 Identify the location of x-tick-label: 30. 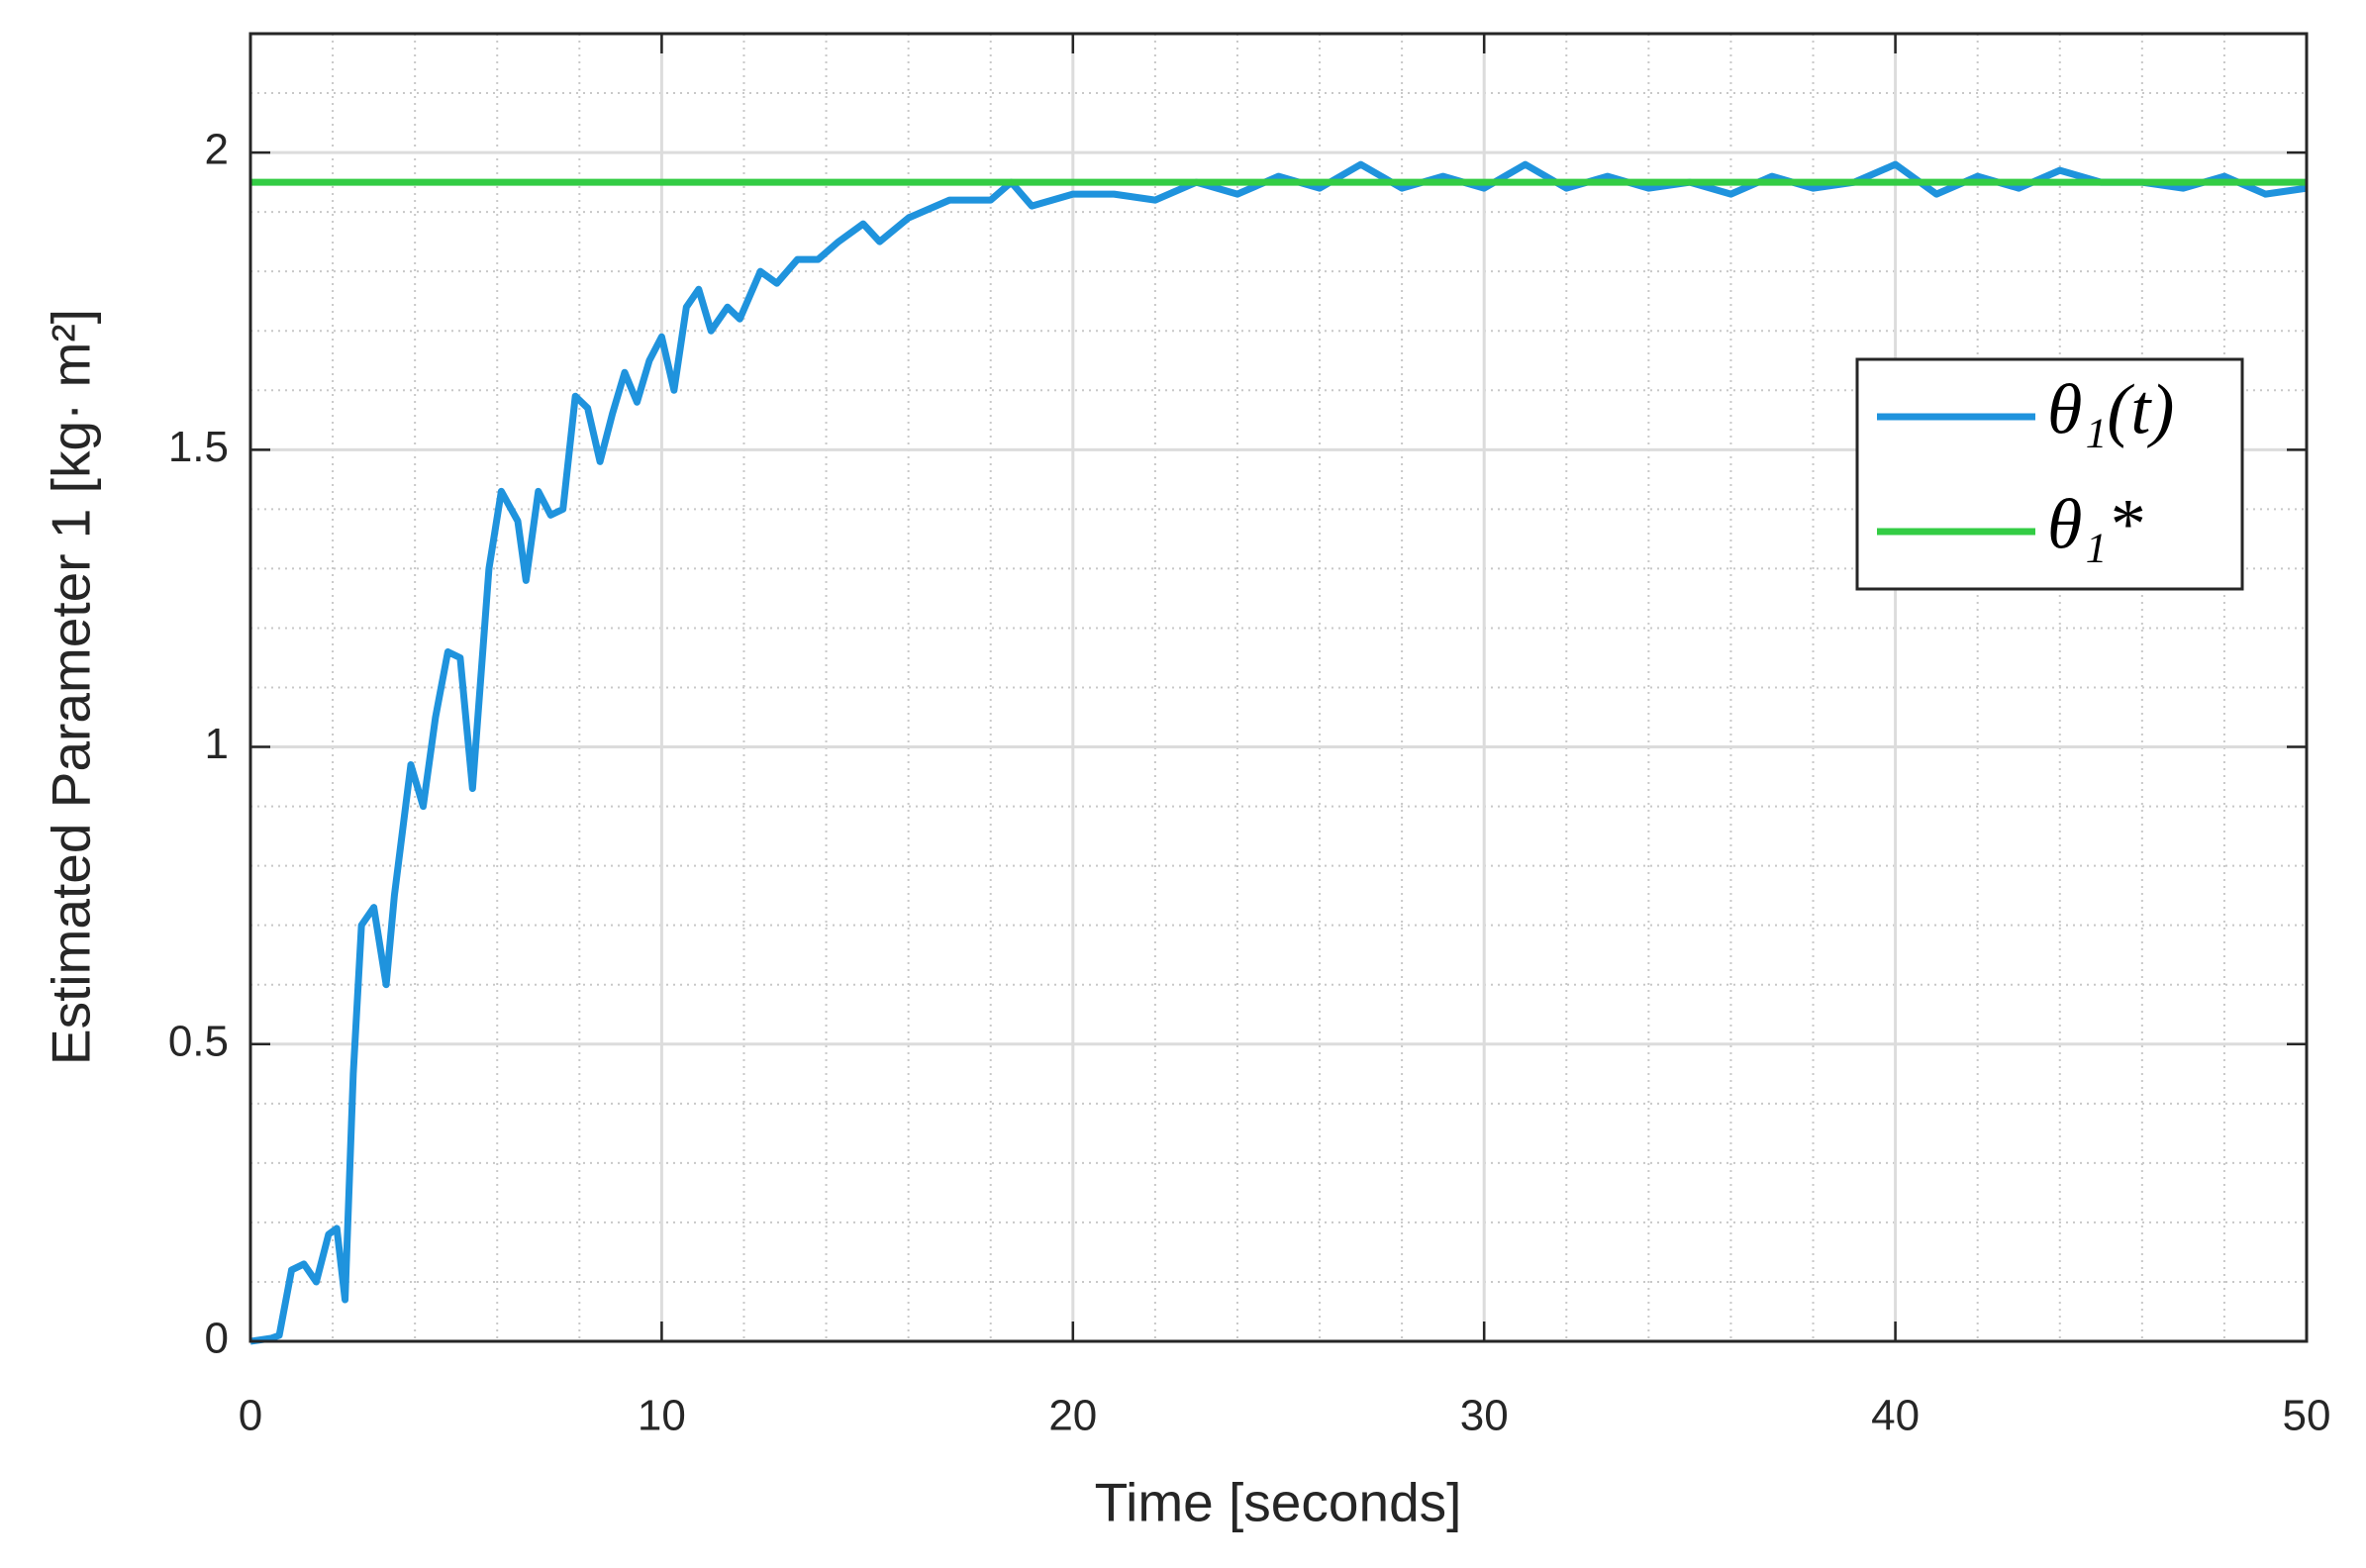
(1484, 1416).